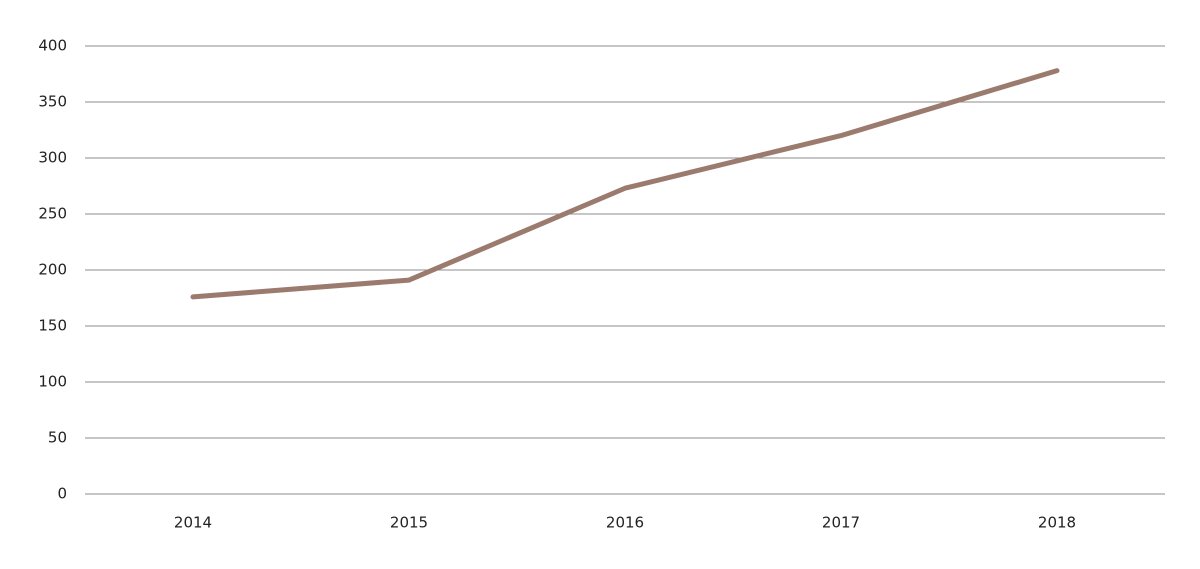 The image size is (1200, 569). What do you see at coordinates (1057, 523) in the screenshot?
I see `x-tick-label: 2018` at bounding box center [1057, 523].